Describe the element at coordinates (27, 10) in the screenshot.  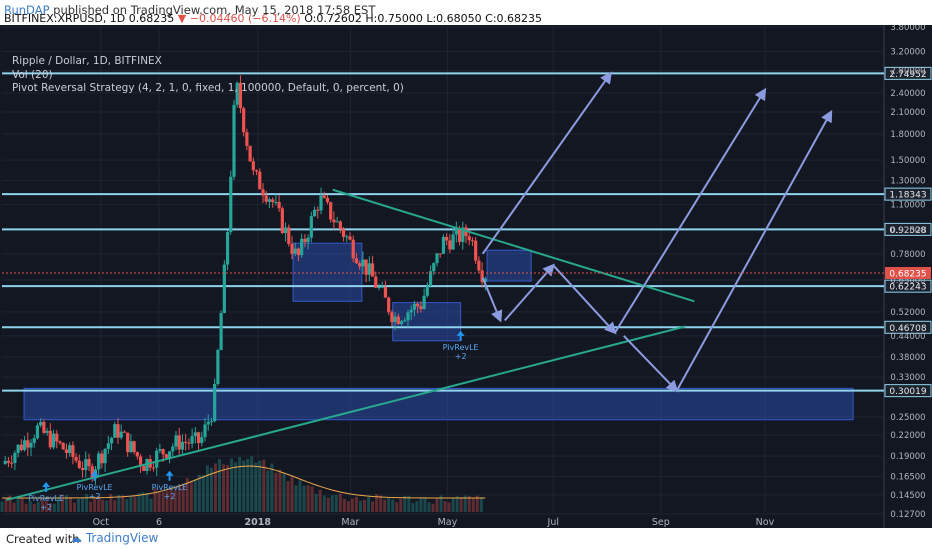
I see `author-link: RunDAP` at that location.